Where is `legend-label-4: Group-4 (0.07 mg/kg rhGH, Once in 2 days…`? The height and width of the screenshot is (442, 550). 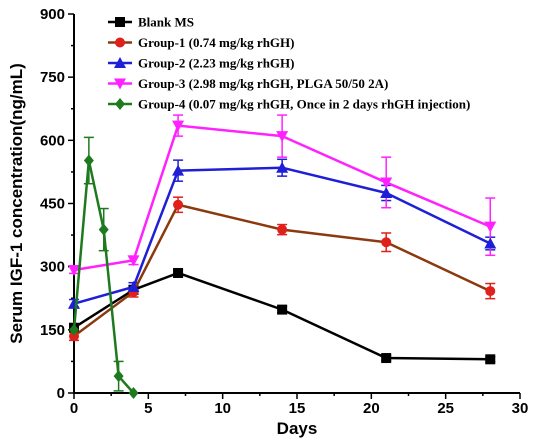 legend-label-4: Group-4 (0.07 mg/kg rhGH, Once in 2 days… is located at coordinates (304, 104).